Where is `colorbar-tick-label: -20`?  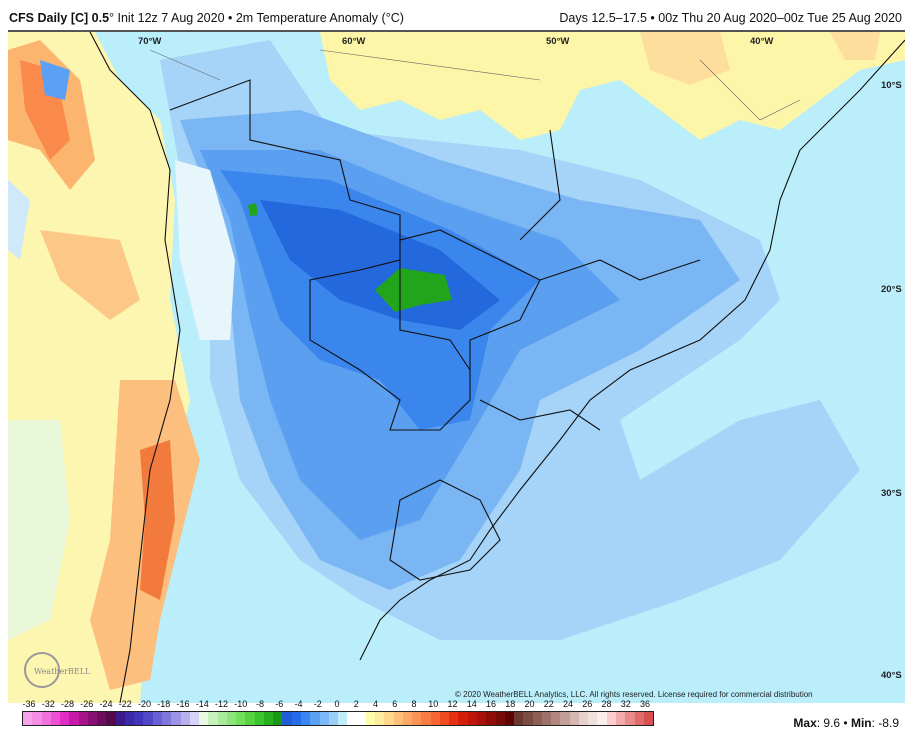
colorbar-tick-label: -20 is located at coordinates (144, 704).